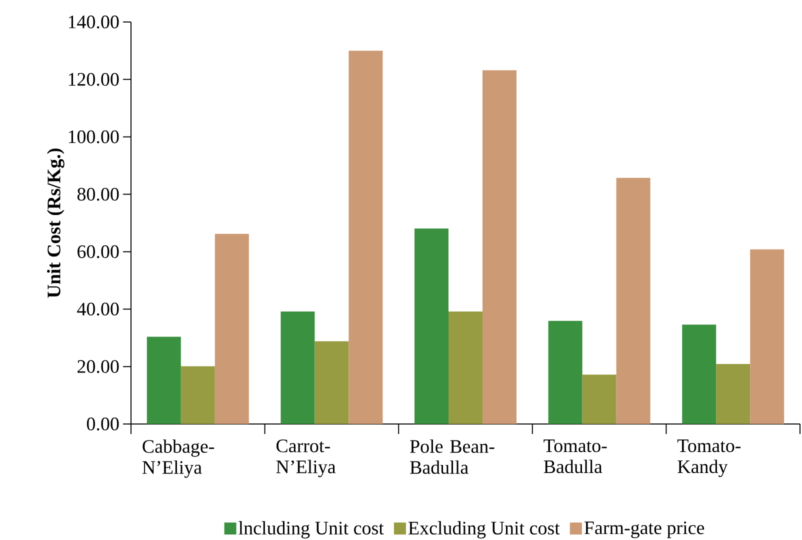 This screenshot has height=540, width=802. Describe the element at coordinates (311, 529) in the screenshot. I see `legend-label: lncluding Unit cost` at that location.